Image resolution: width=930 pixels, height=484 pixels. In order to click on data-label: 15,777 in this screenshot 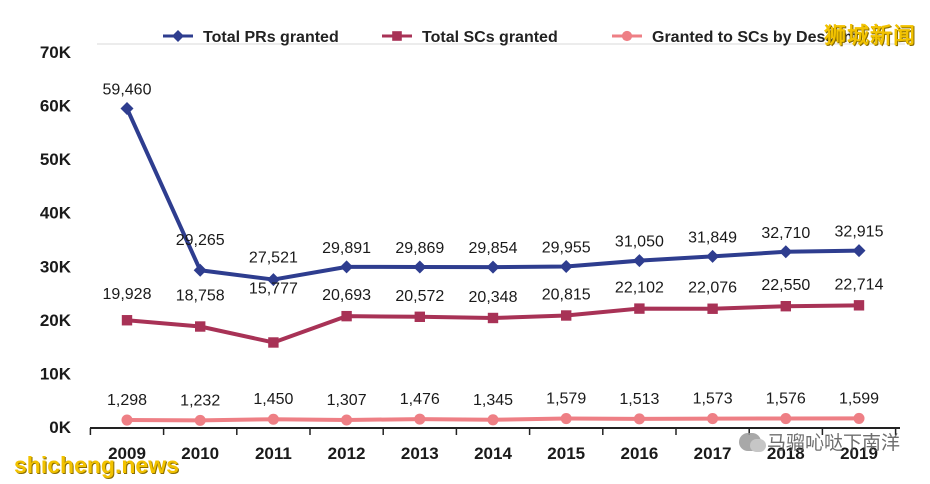, I will do `click(273, 288)`.